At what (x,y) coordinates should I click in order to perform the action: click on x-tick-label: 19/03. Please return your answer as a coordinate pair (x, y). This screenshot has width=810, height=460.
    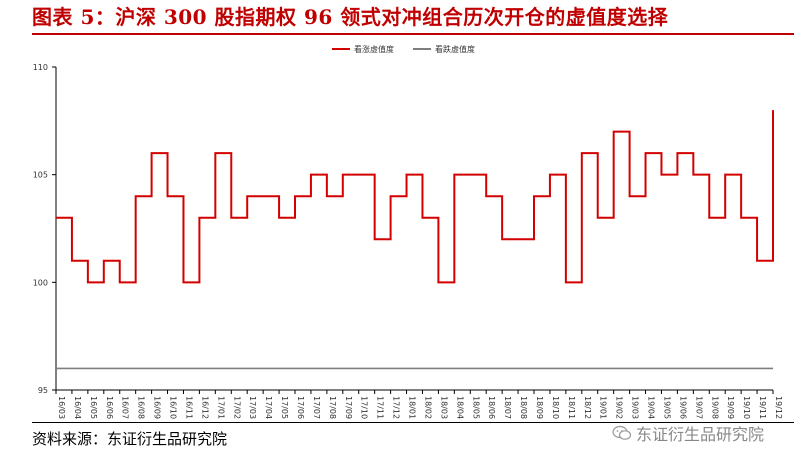
    Looking at the image, I should click on (635, 407).